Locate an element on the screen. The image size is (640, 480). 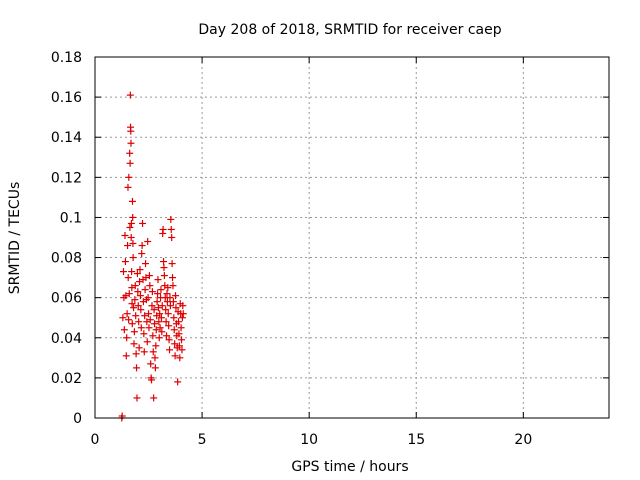
y-tick-label: 0.08 is located at coordinates (66, 259).